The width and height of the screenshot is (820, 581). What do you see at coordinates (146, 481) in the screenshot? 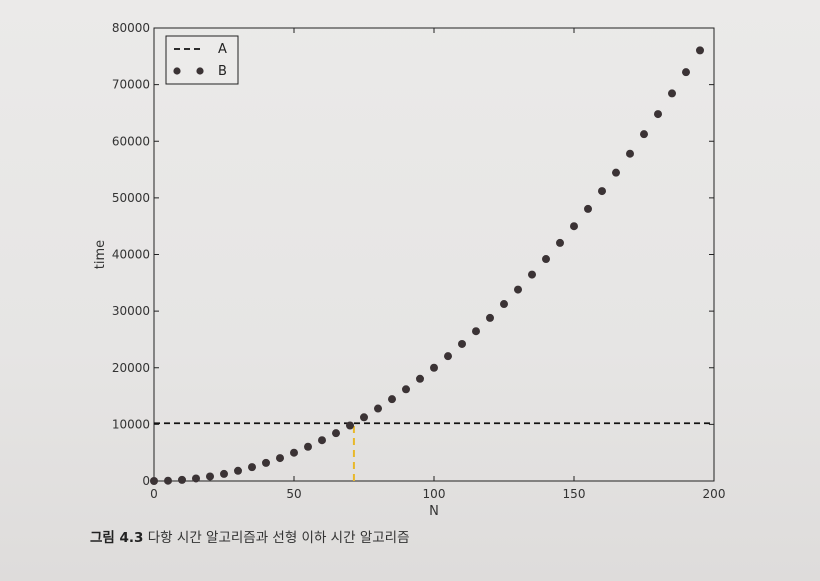
I see `y-tick-label: 0` at bounding box center [146, 481].